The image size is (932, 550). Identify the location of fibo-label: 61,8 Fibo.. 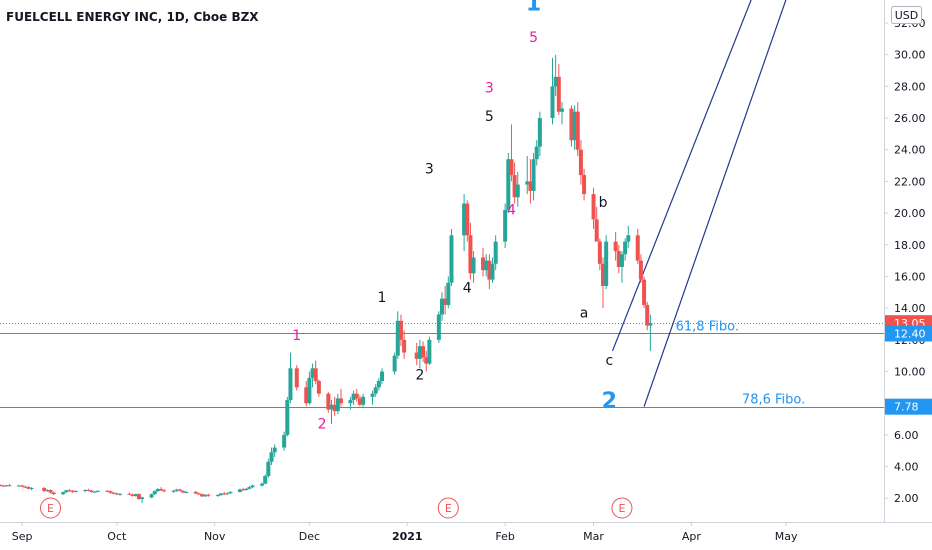
(707, 326).